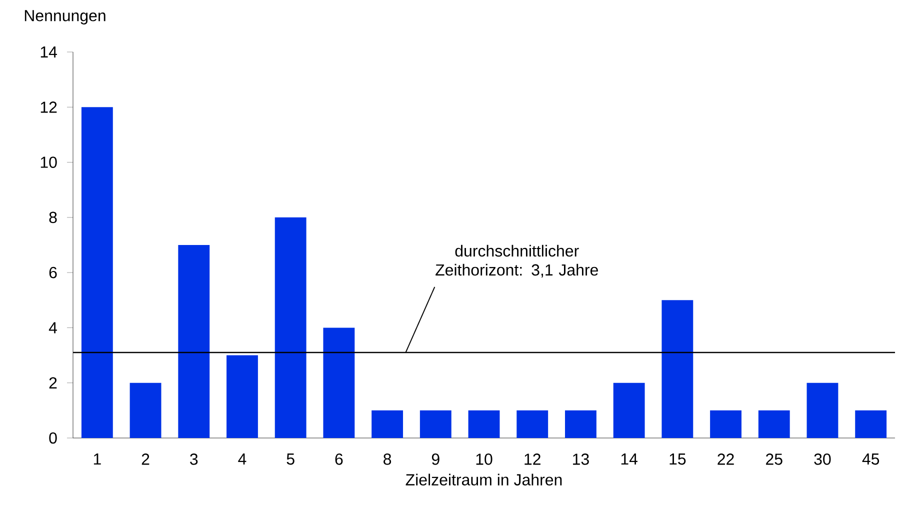 This screenshot has height=522, width=899. I want to click on y-tick-label: 10, so click(48, 162).